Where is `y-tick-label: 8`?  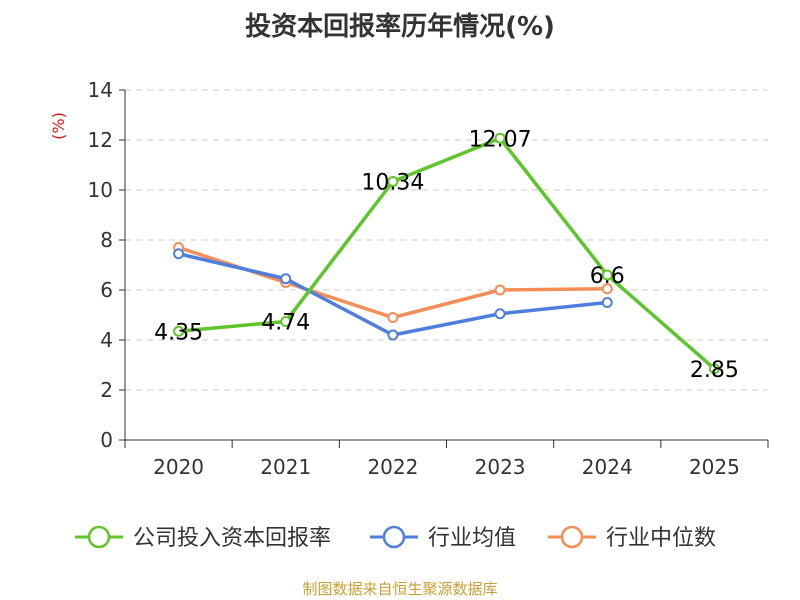
y-tick-label: 8 is located at coordinates (106, 240).